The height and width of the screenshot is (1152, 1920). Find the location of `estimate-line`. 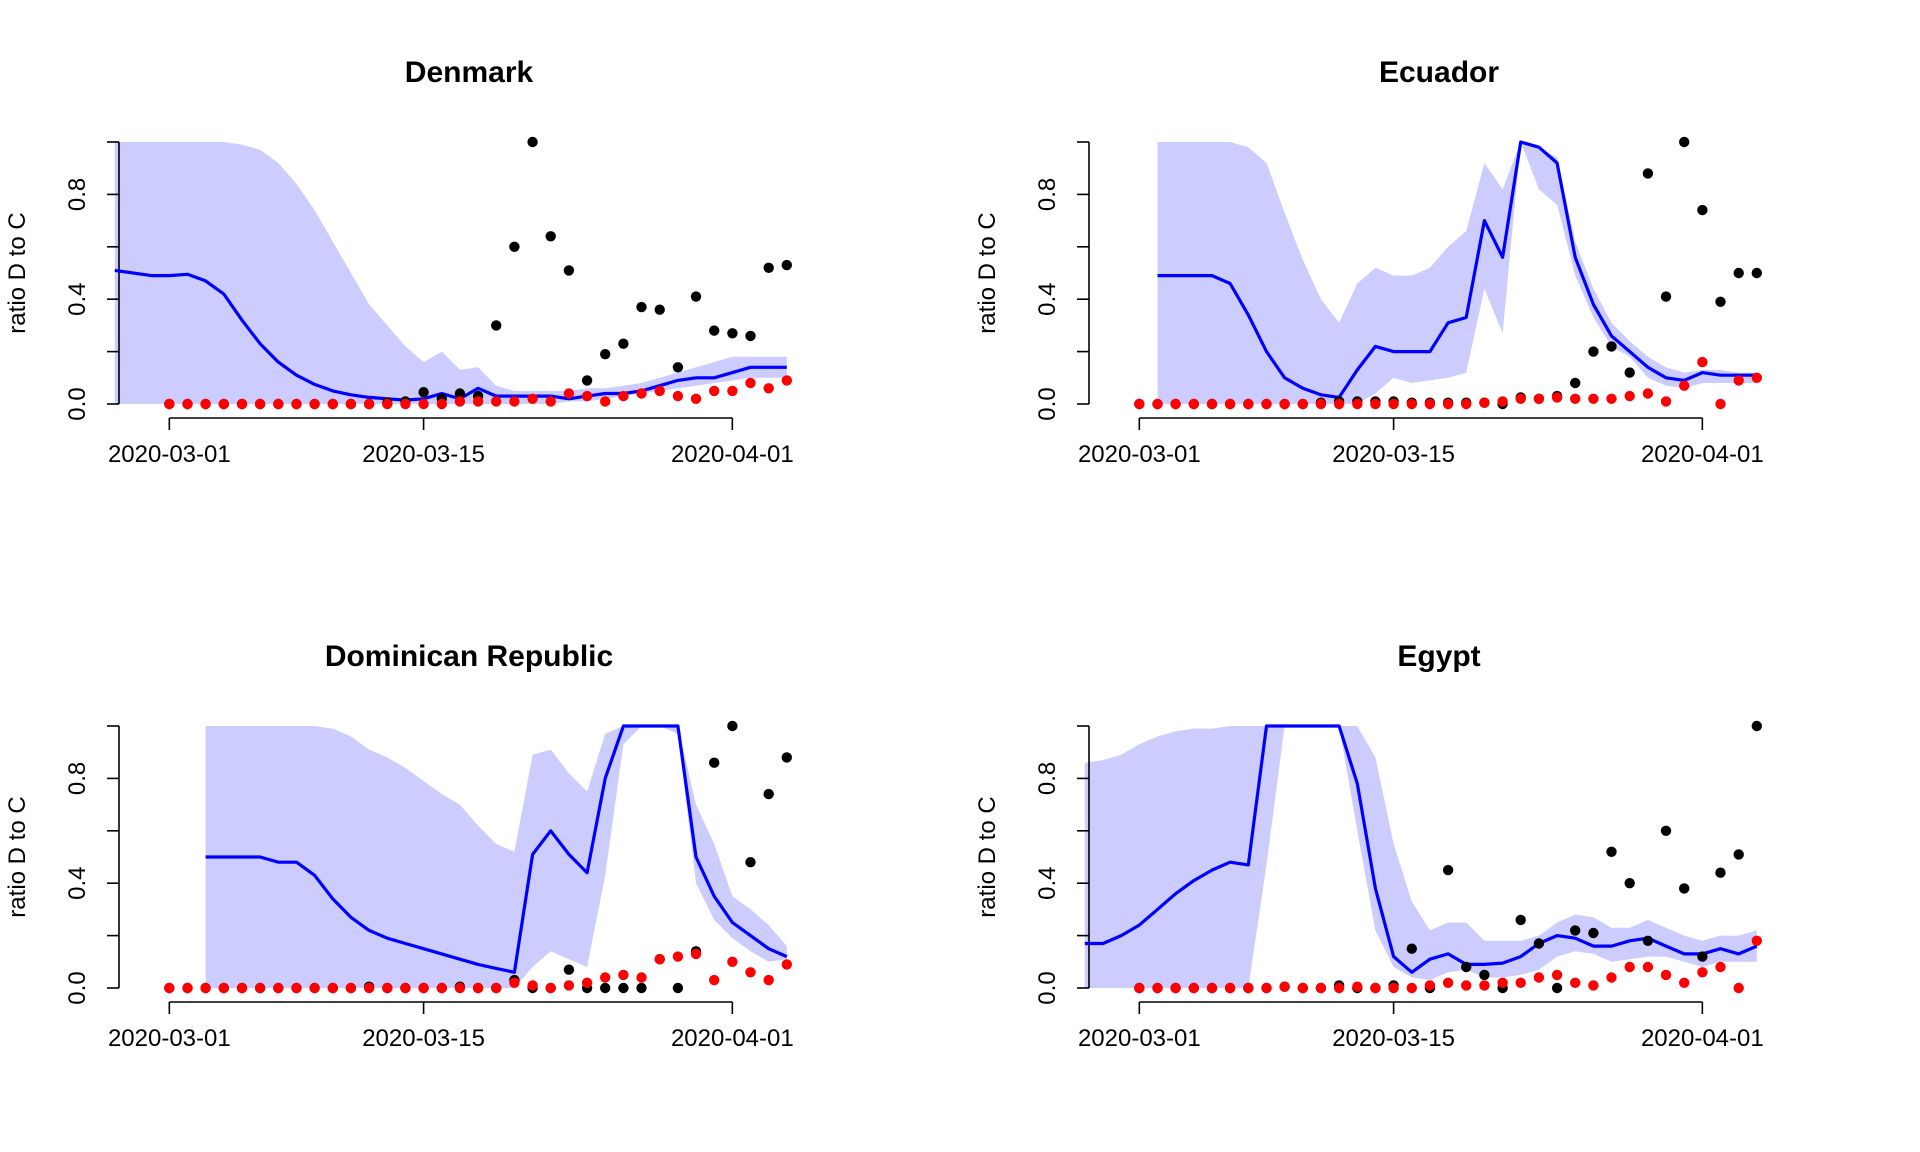

estimate-line is located at coordinates (496, 849).